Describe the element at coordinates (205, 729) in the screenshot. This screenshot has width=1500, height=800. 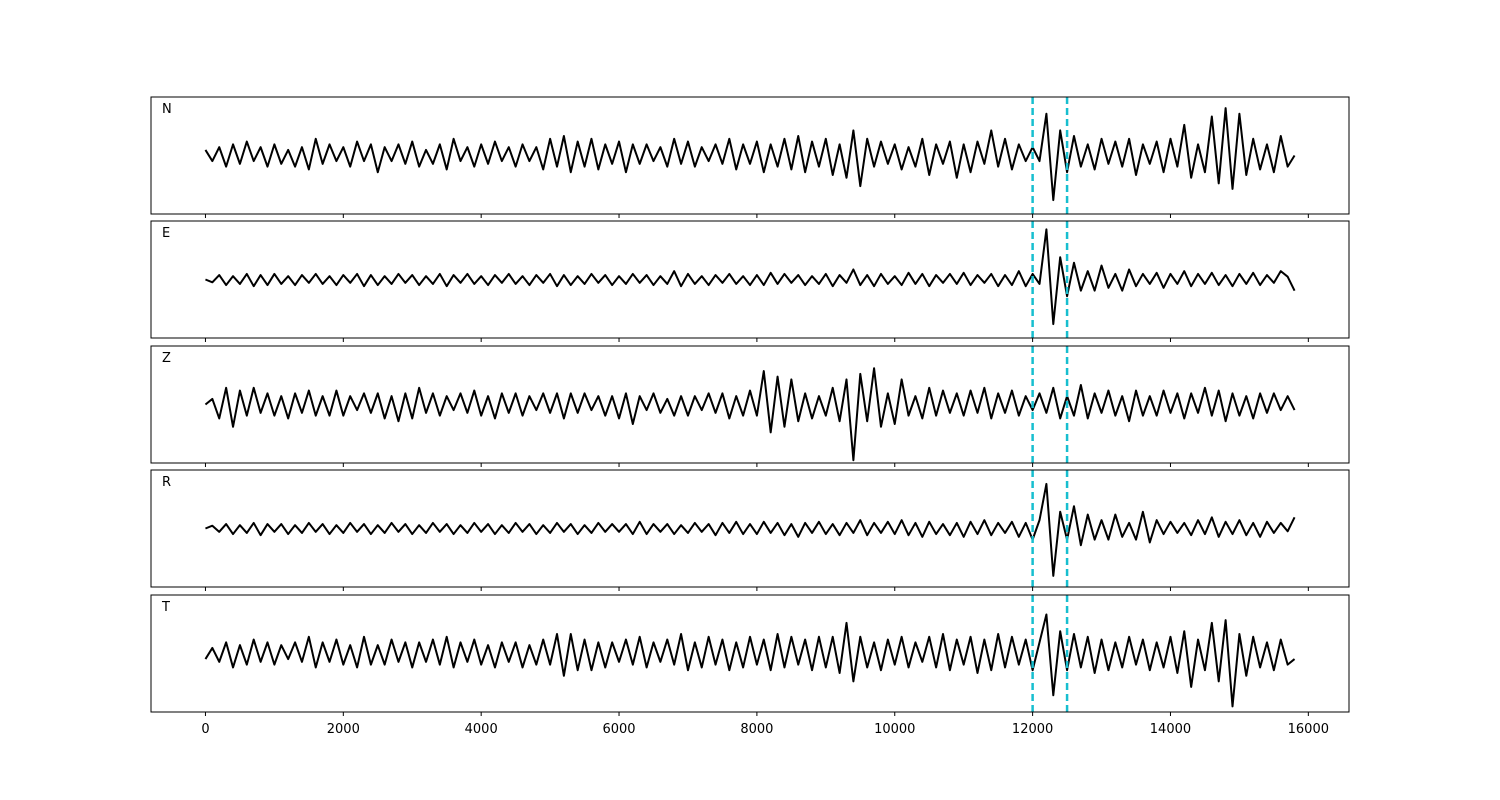
I see `x-tick-label: 0` at that location.